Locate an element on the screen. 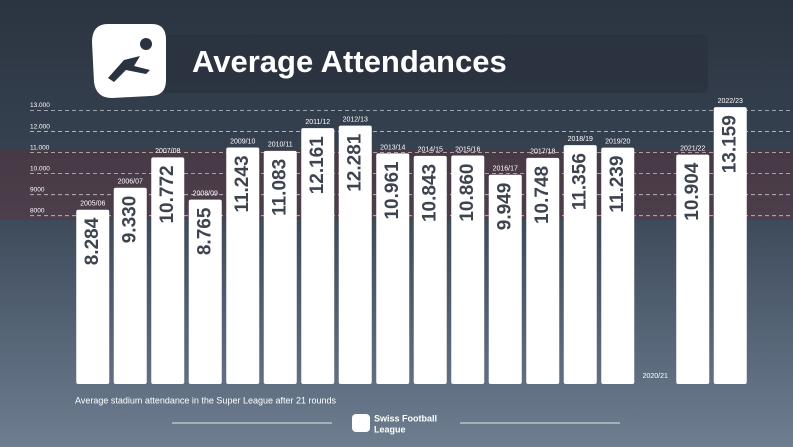 Image resolution: width=793 pixels, height=447 pixels. value-label: 8.765 is located at coordinates (204, 231).